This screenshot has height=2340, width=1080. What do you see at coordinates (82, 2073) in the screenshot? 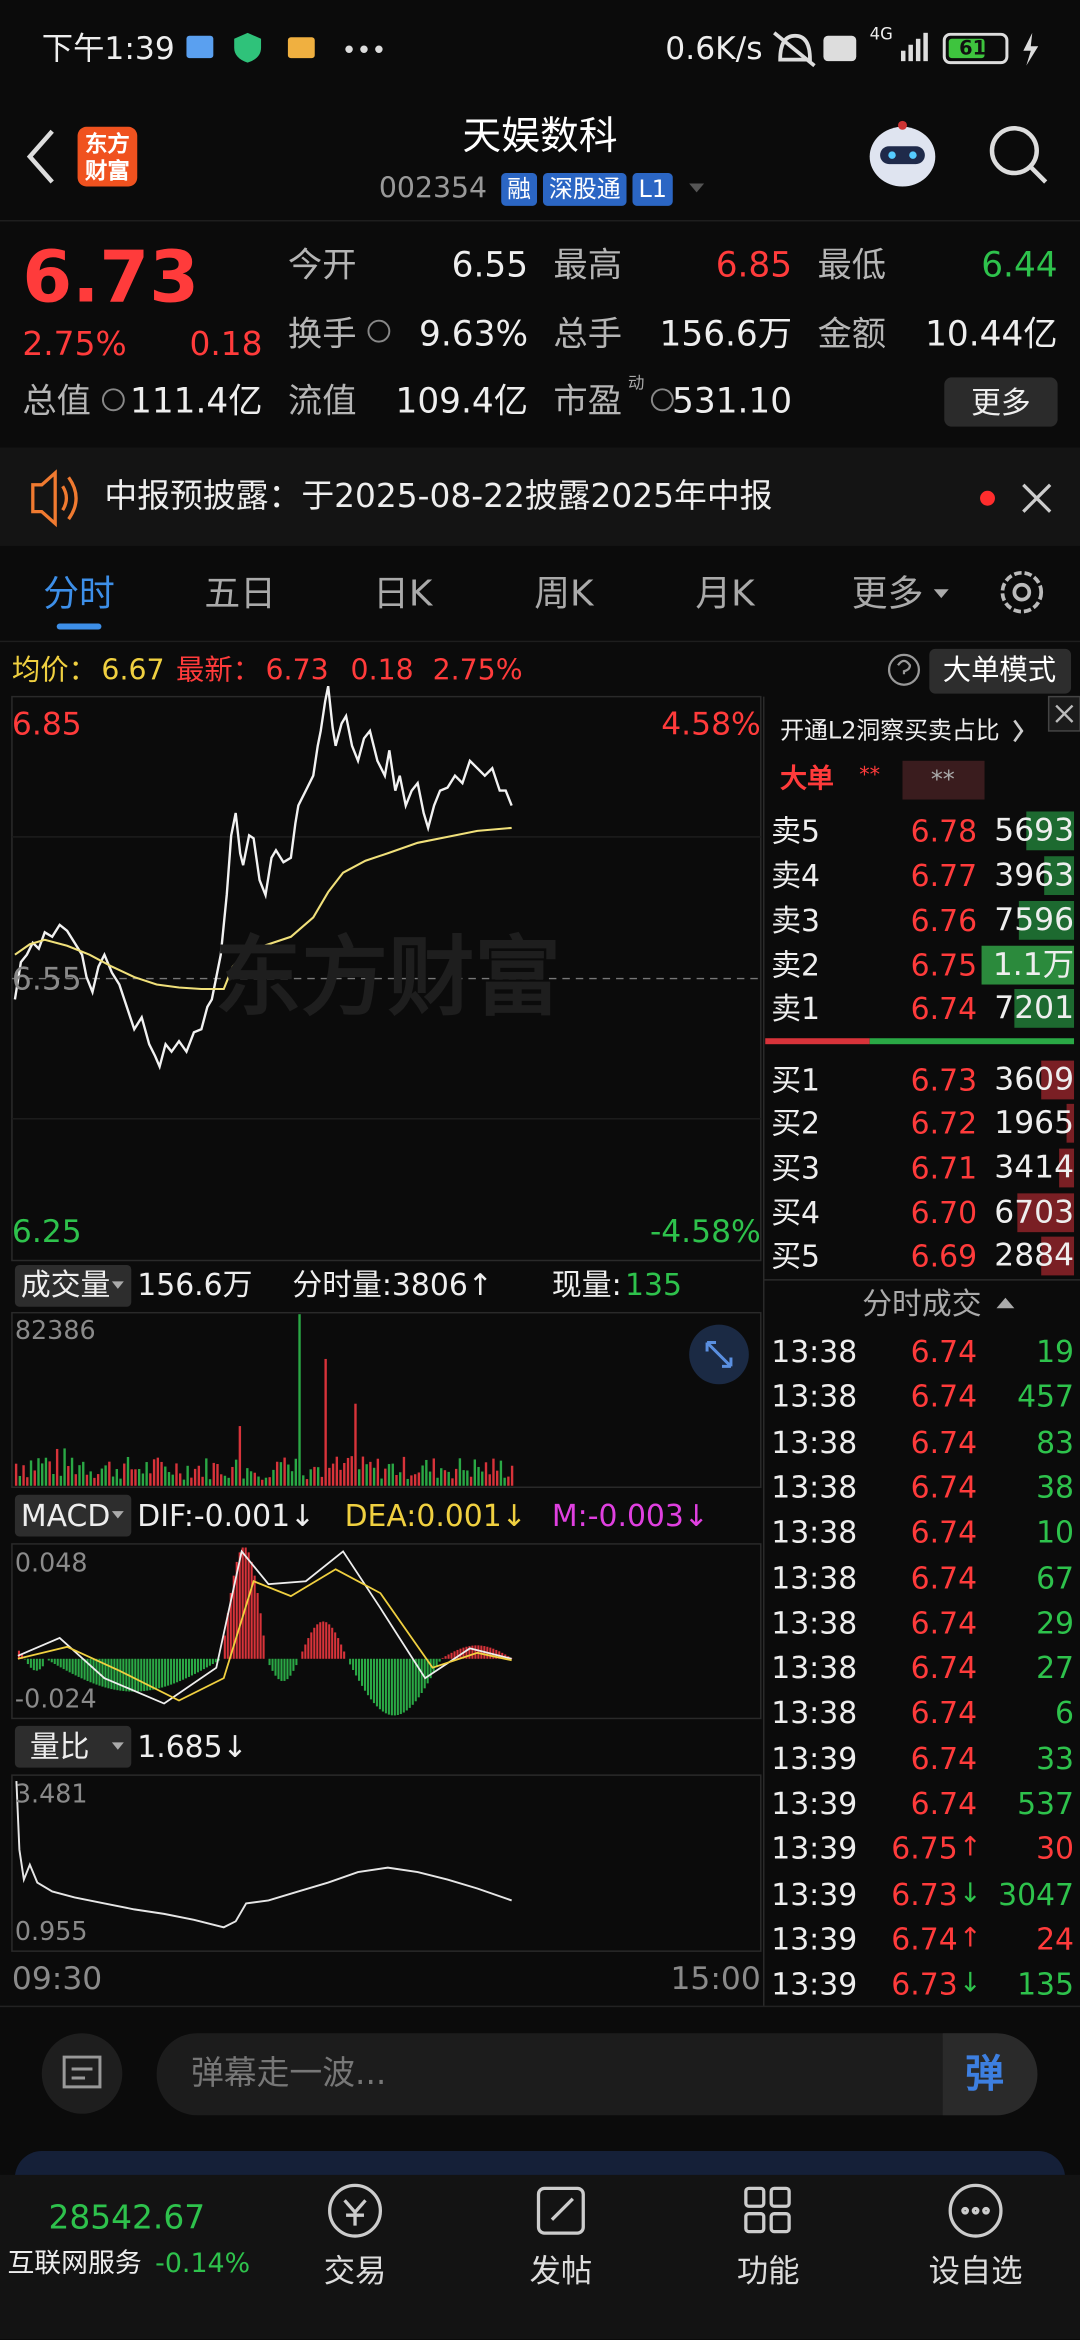
I see `comment-icon-bg` at bounding box center [82, 2073].